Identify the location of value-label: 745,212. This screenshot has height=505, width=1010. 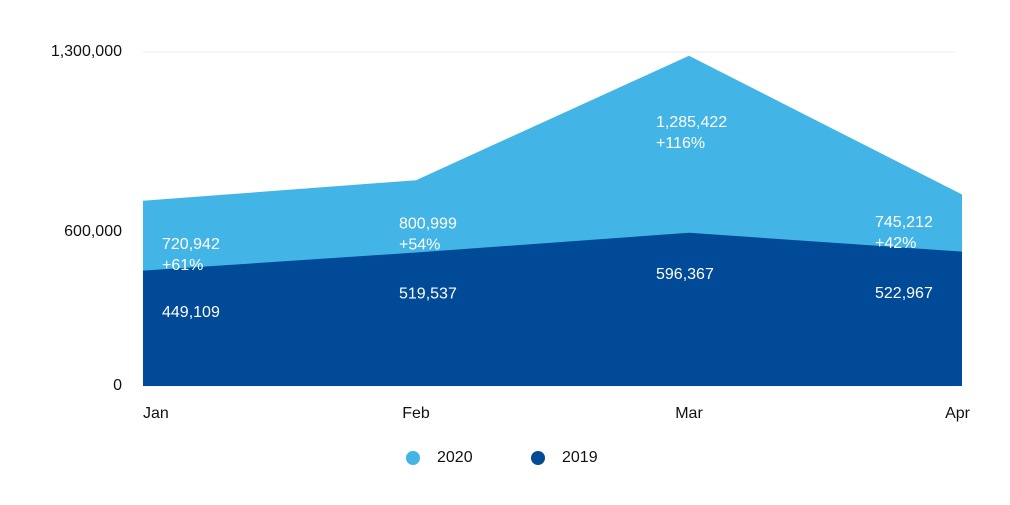
(904, 222).